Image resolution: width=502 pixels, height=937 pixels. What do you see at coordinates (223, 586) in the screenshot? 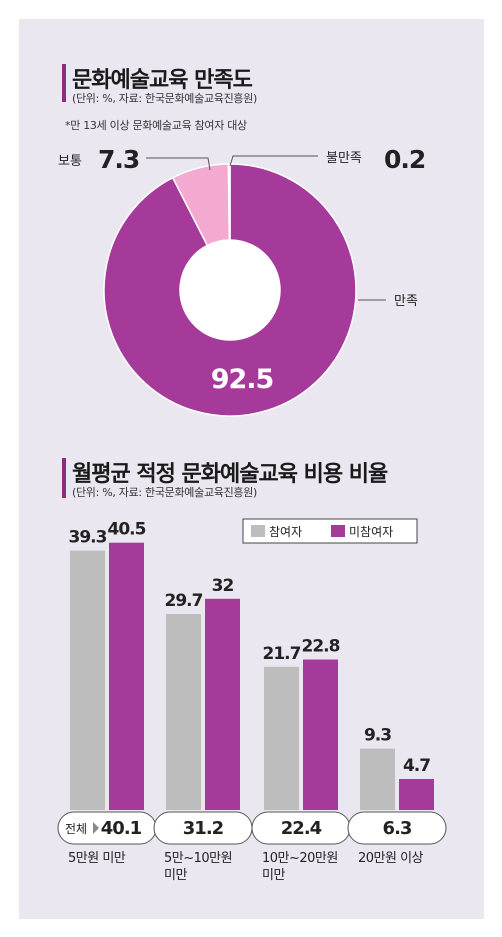
I see `bar-value-label: 32` at bounding box center [223, 586].